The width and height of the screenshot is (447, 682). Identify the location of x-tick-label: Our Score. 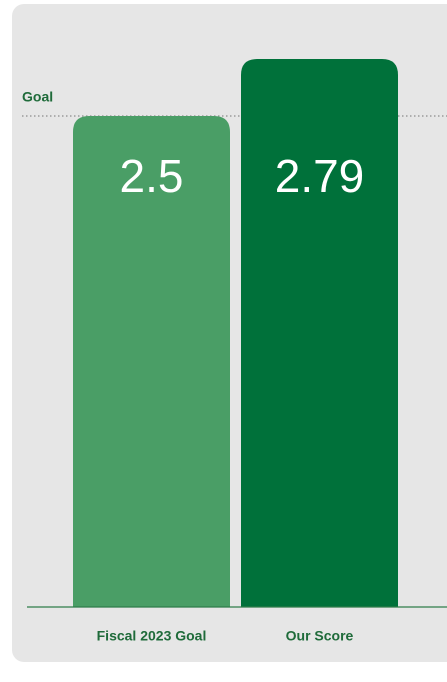
(320, 636).